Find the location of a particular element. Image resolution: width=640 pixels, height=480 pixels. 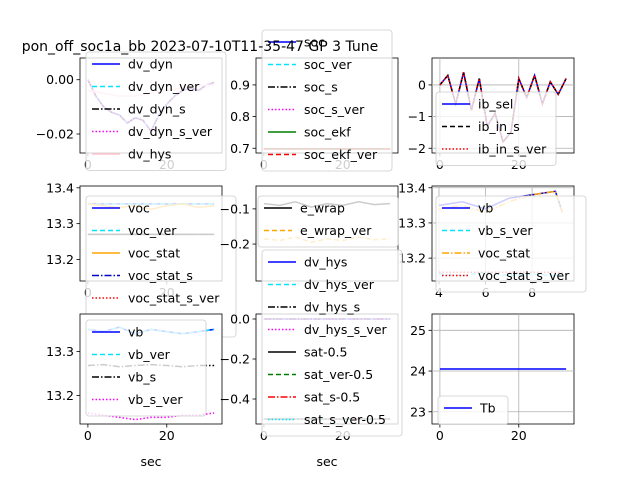

legend-entry-soc_s_ver: soc_s_ver is located at coordinates (334, 109).